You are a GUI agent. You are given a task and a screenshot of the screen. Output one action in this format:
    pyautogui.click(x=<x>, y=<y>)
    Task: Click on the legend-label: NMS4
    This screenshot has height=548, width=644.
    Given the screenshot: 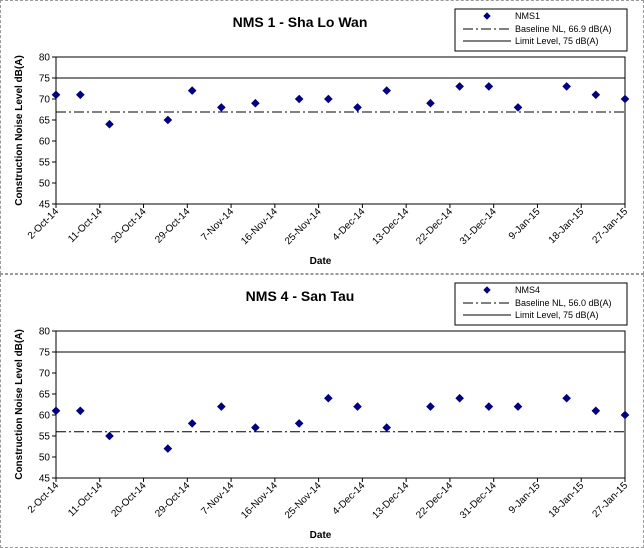 What is the action you would take?
    pyautogui.click(x=527, y=290)
    